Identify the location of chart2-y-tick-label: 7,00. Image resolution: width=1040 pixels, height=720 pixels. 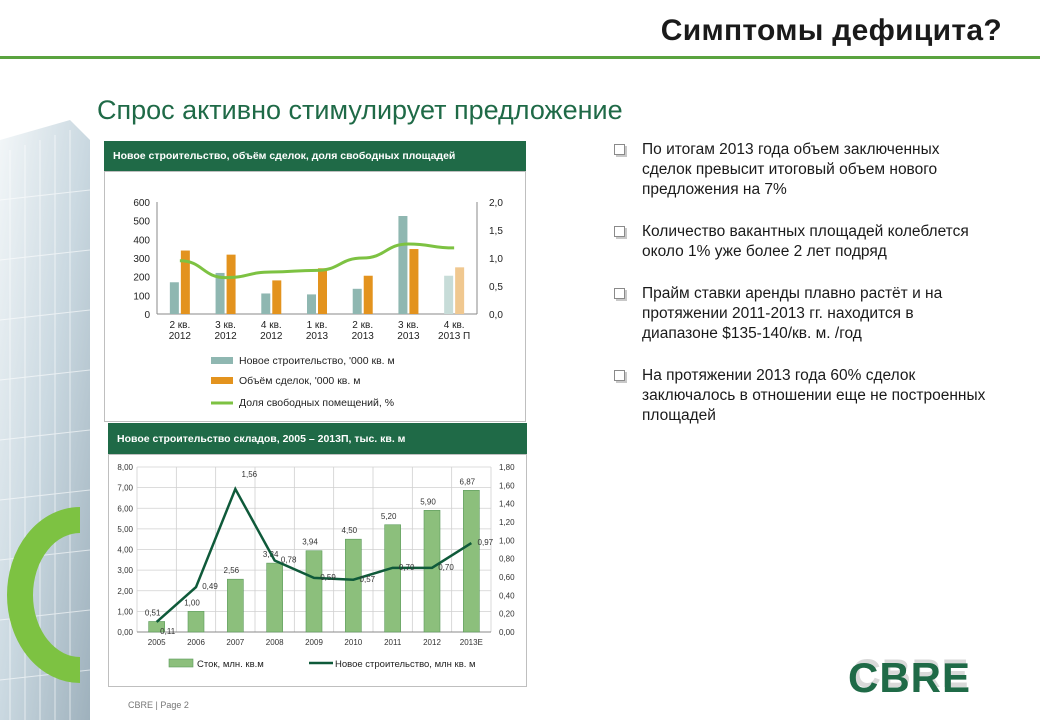
(125, 488).